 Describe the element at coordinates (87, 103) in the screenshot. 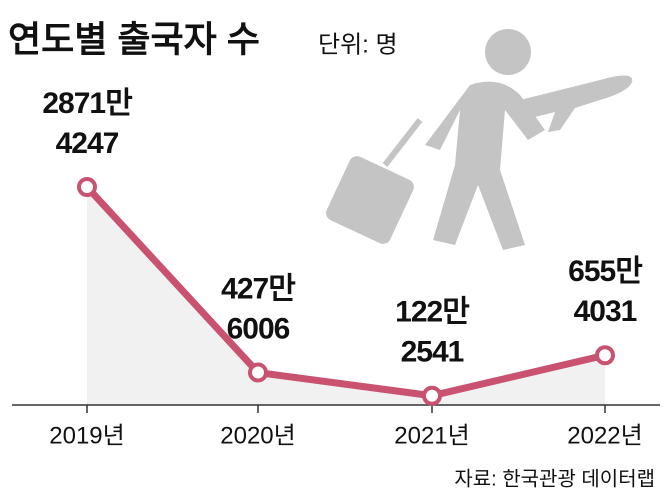

I see `value-label: 2871만` at that location.